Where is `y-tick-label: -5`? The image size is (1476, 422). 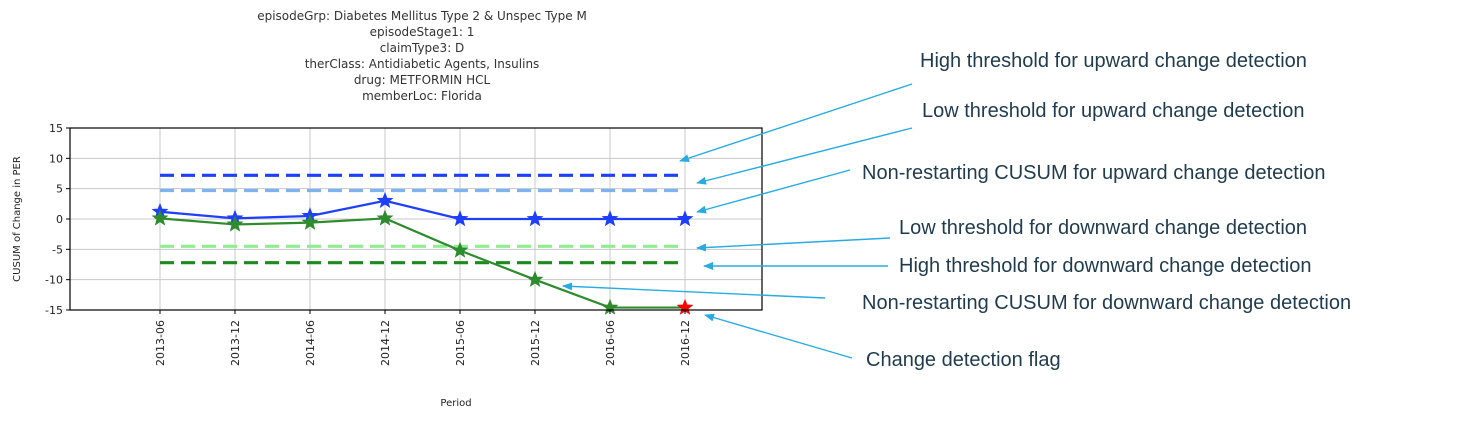
y-tick-label: -5 is located at coordinates (57, 249).